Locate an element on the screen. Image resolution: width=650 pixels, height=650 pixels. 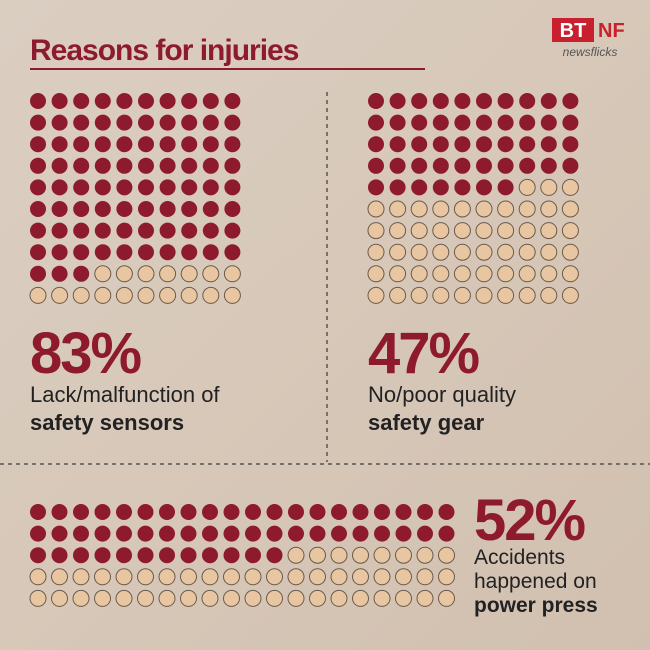
title: Reasons for injuries is located at coordinates (164, 50).